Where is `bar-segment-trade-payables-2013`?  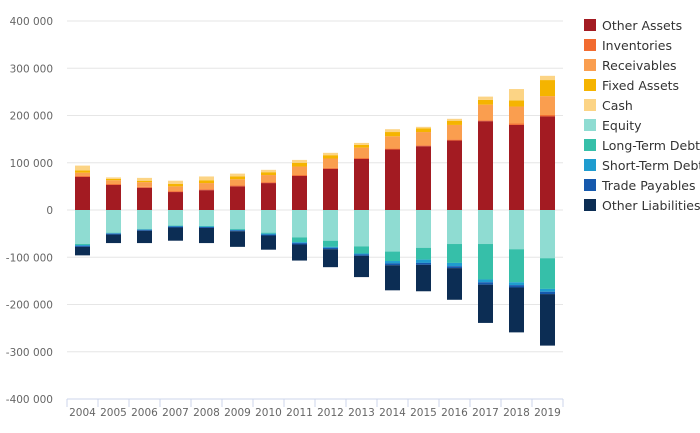
bar-segment-trade-payables-2013 is located at coordinates (361, 255).